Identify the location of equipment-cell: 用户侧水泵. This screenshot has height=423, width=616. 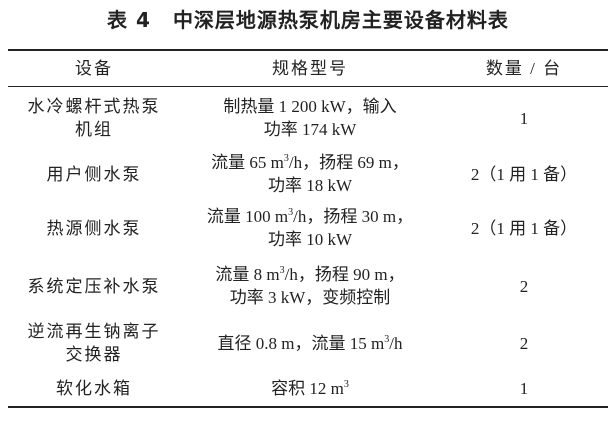
(94, 174).